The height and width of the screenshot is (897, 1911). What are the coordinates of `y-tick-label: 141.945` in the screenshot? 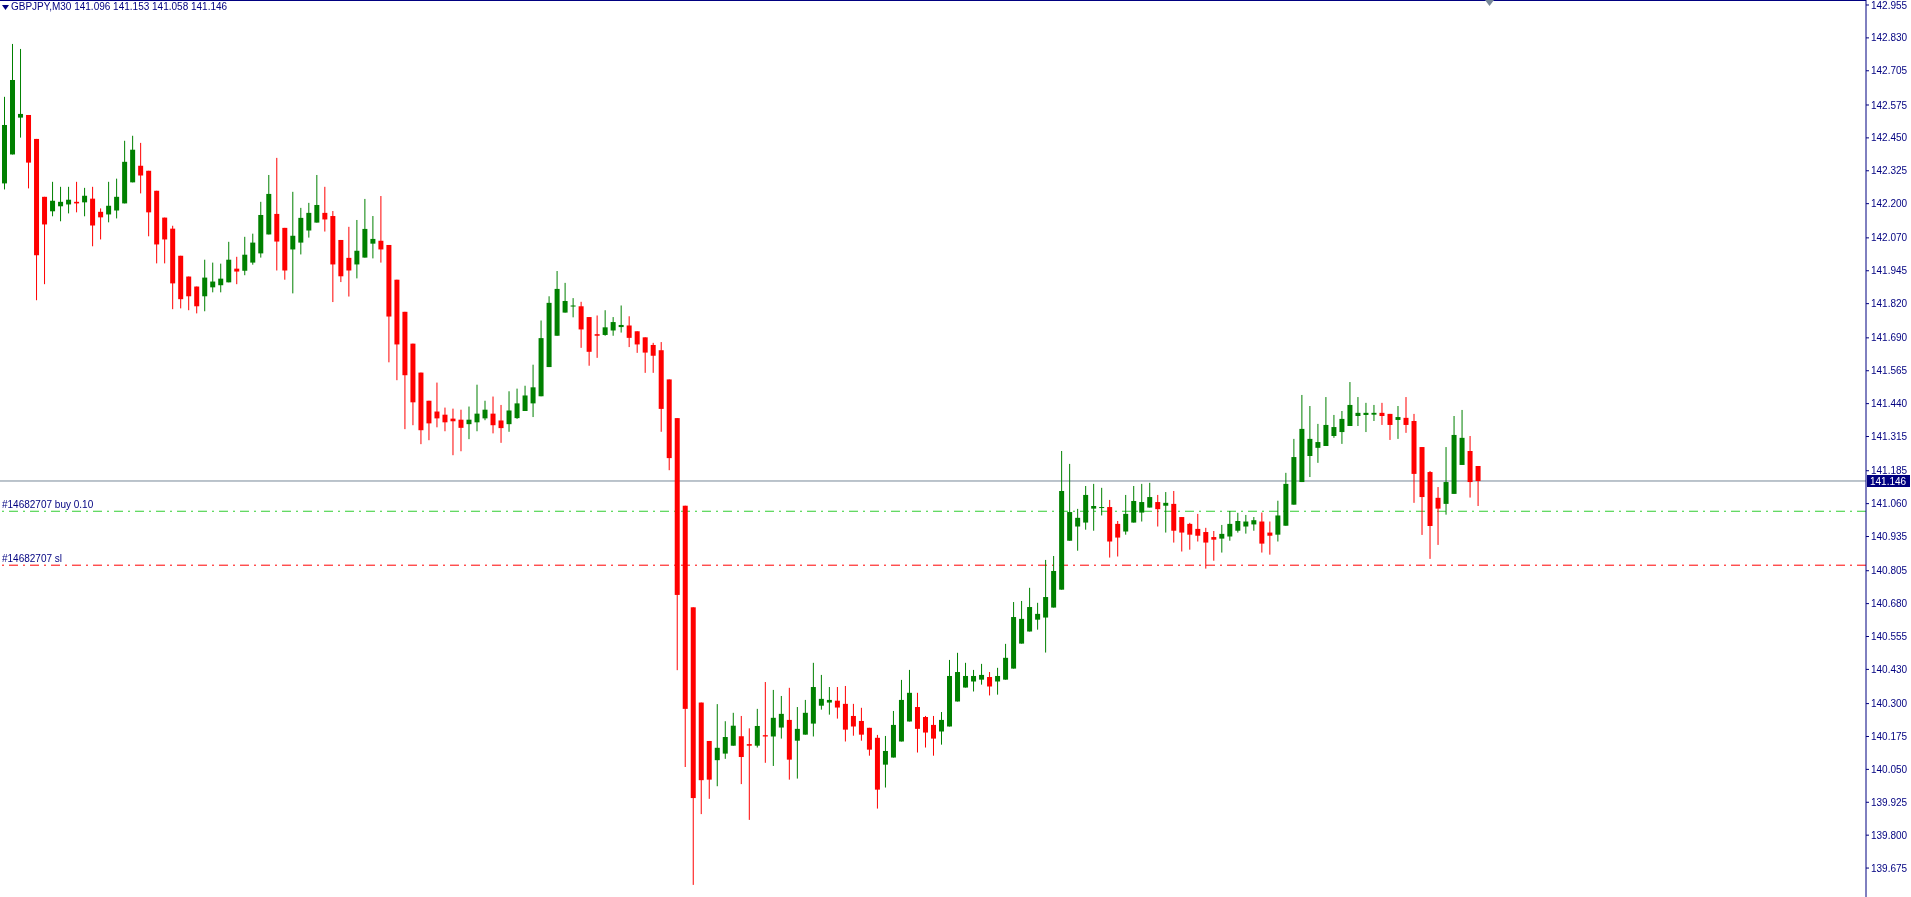 It's located at (1889, 271).